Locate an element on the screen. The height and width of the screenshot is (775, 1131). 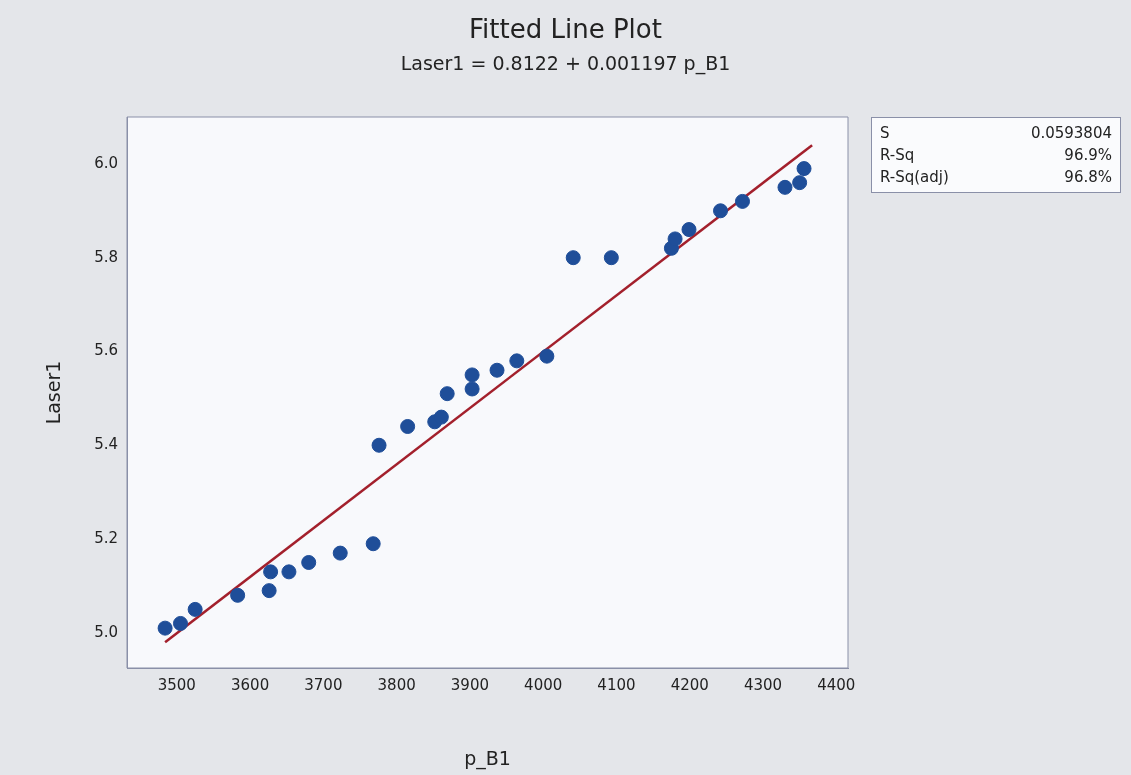
text: 0.0593804 is located at coordinates (1070, 133).